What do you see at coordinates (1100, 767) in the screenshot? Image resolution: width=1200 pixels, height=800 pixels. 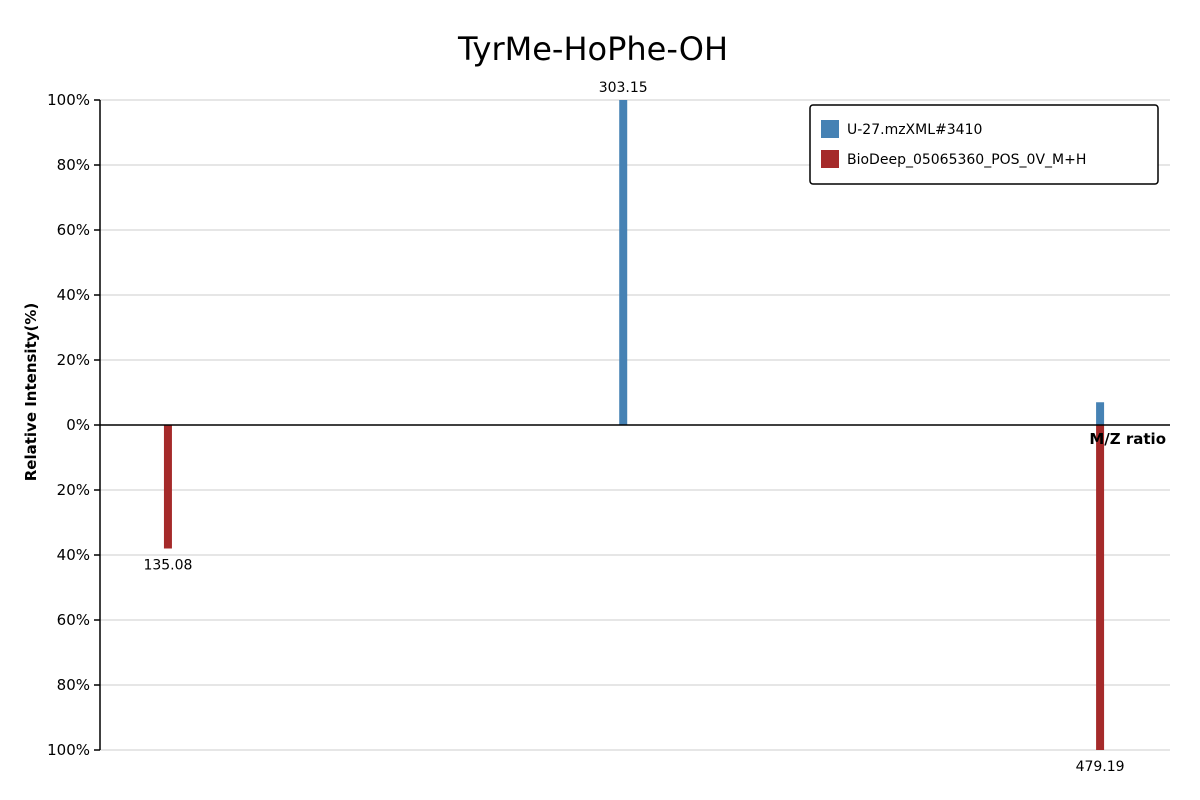 I see `peak-label: 479.19` at bounding box center [1100, 767].